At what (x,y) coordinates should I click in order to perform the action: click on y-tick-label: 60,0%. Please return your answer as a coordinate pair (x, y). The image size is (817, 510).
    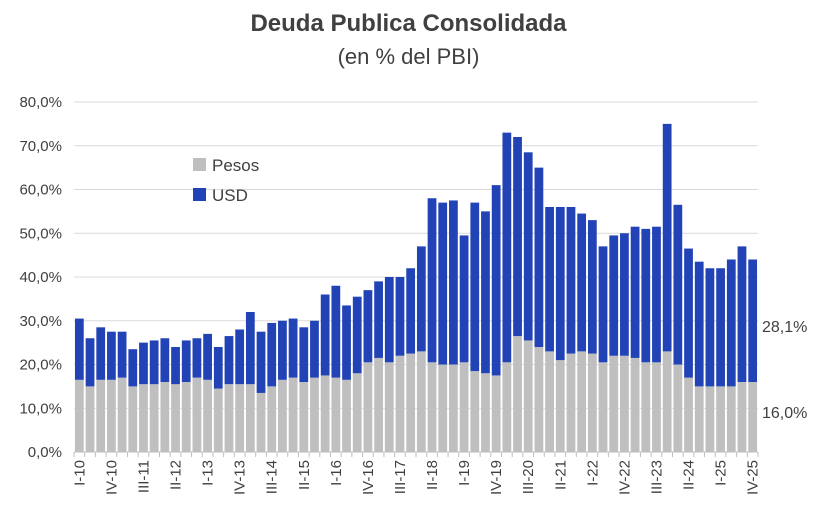
    Looking at the image, I should click on (40, 190).